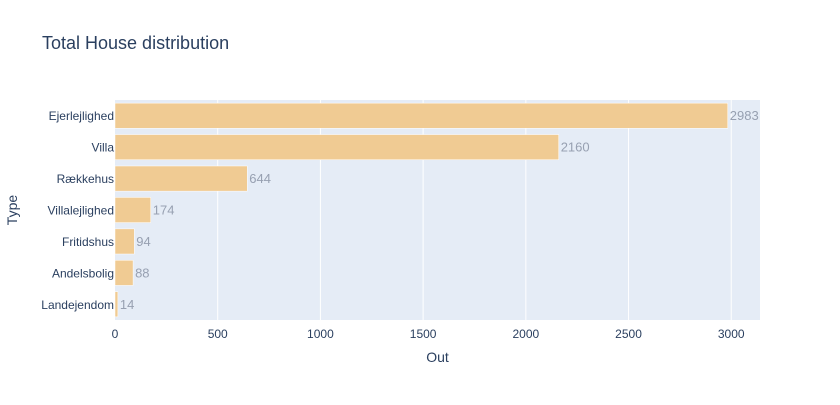 The width and height of the screenshot is (840, 405). I want to click on data-label: 14, so click(127, 304).